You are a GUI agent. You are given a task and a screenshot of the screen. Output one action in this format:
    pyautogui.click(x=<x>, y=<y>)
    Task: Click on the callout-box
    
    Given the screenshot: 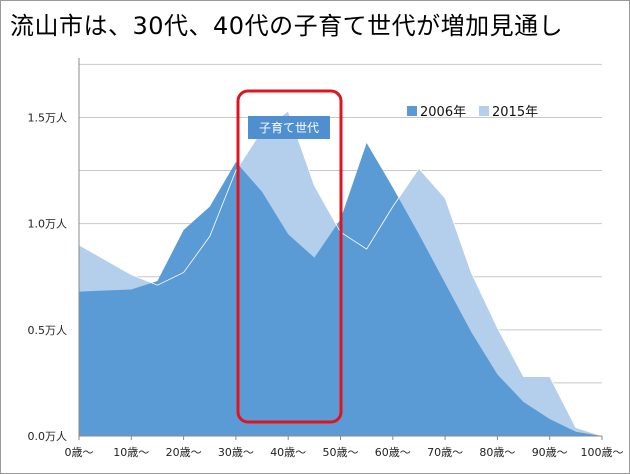 What is the action you would take?
    pyautogui.click(x=289, y=127)
    